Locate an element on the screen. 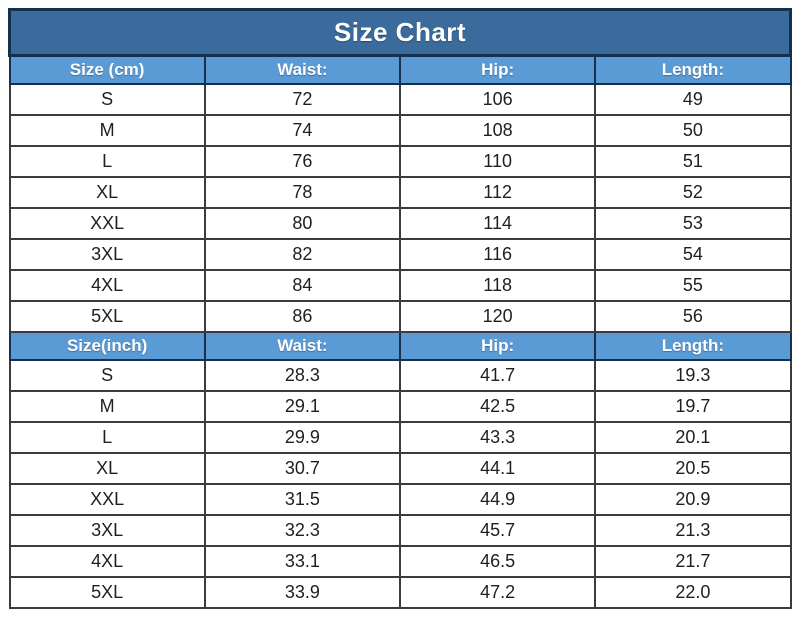 The image size is (800, 623). table-row: XL 30.7 44.1 20.5 is located at coordinates (400, 468).